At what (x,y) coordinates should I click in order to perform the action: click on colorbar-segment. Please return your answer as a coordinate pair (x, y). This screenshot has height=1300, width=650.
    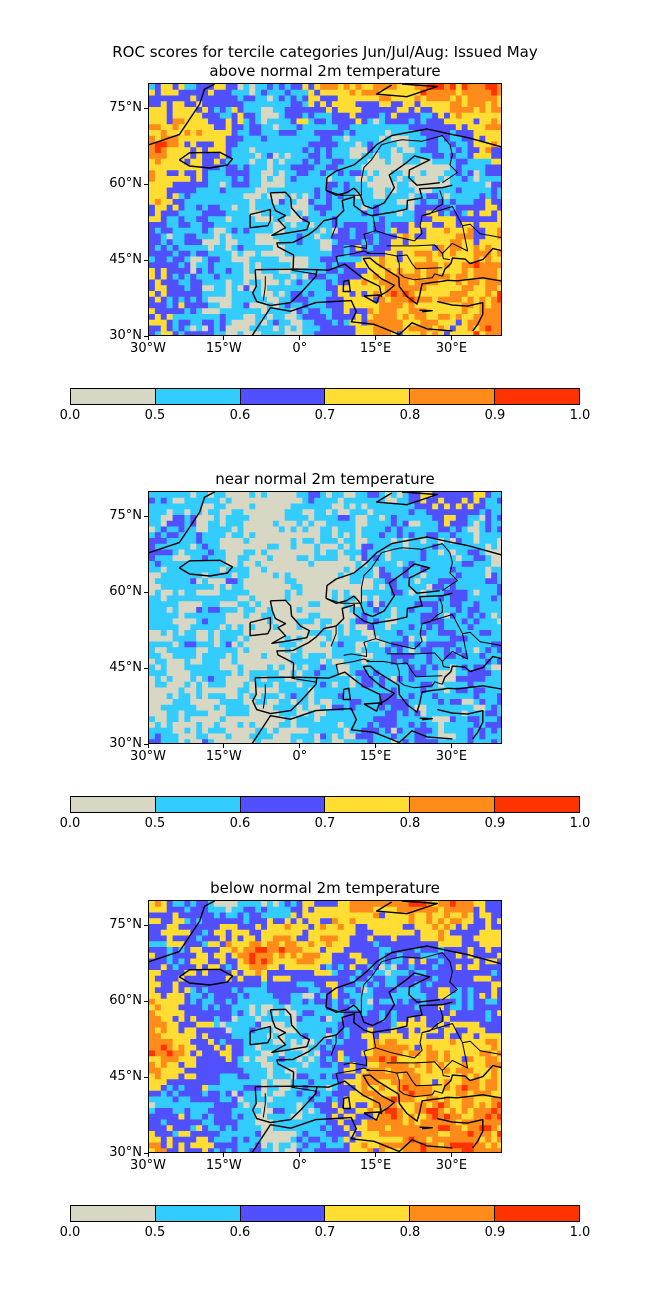
    Looking at the image, I should click on (113, 396).